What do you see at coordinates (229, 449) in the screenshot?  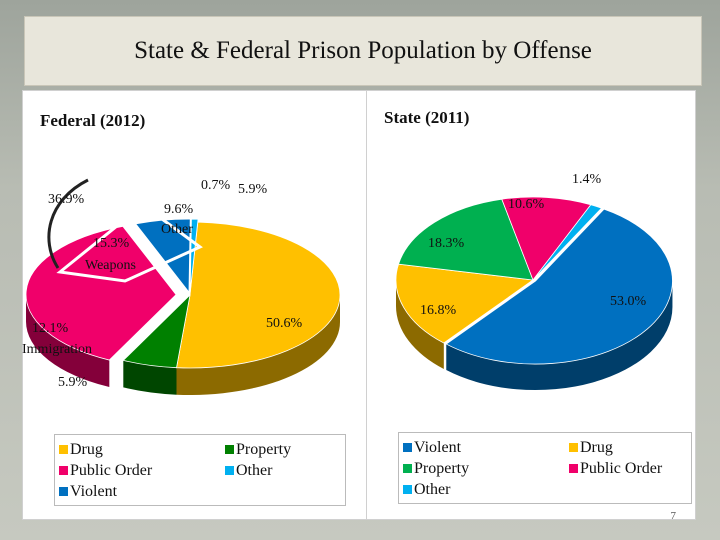 I see `federal-legend-swatch-property` at bounding box center [229, 449].